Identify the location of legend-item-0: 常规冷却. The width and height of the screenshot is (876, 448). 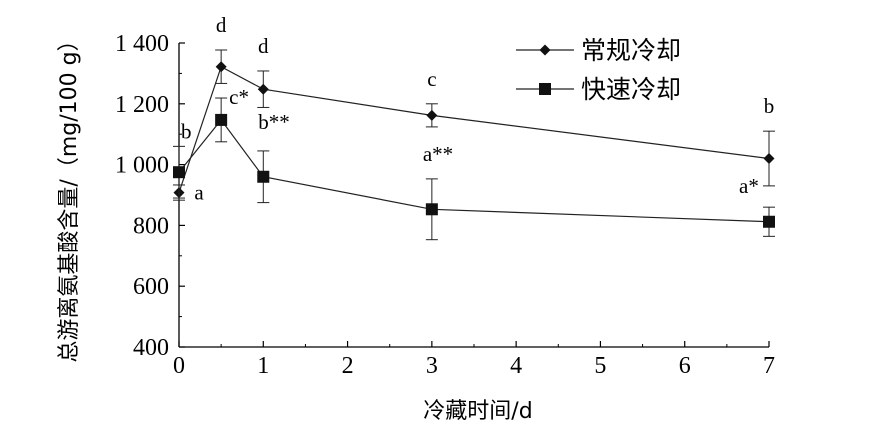
(598, 50).